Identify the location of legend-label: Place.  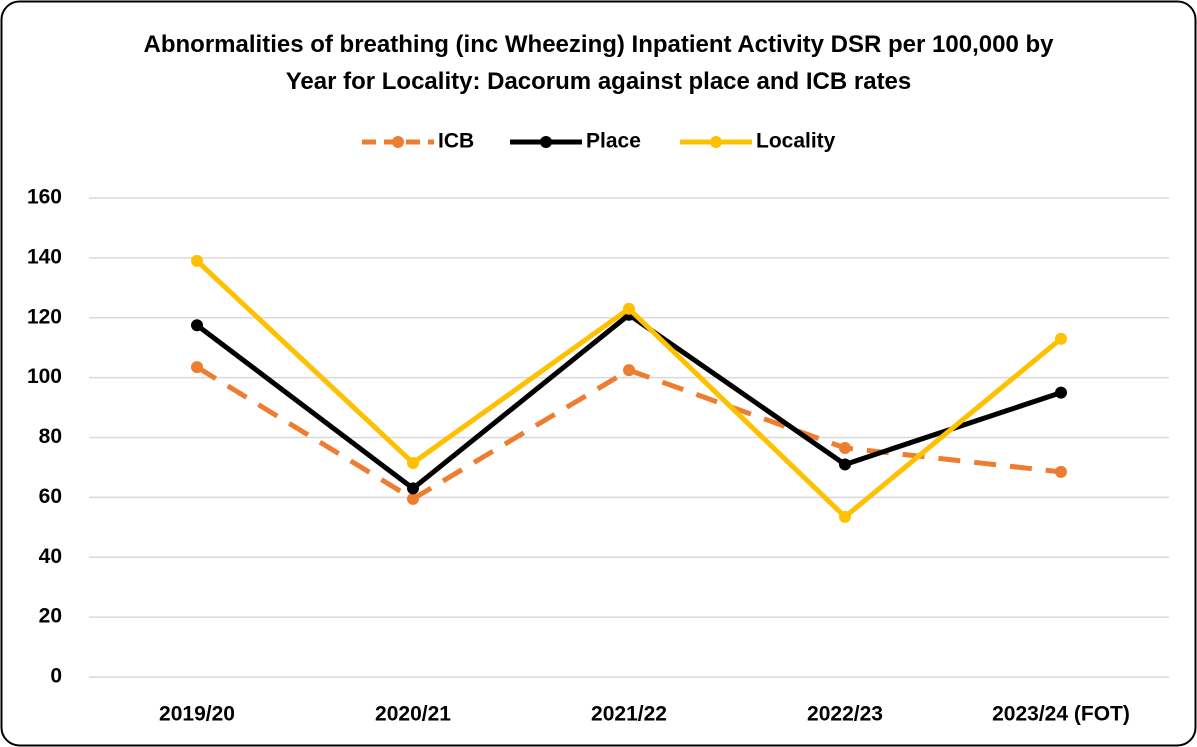
(613, 141).